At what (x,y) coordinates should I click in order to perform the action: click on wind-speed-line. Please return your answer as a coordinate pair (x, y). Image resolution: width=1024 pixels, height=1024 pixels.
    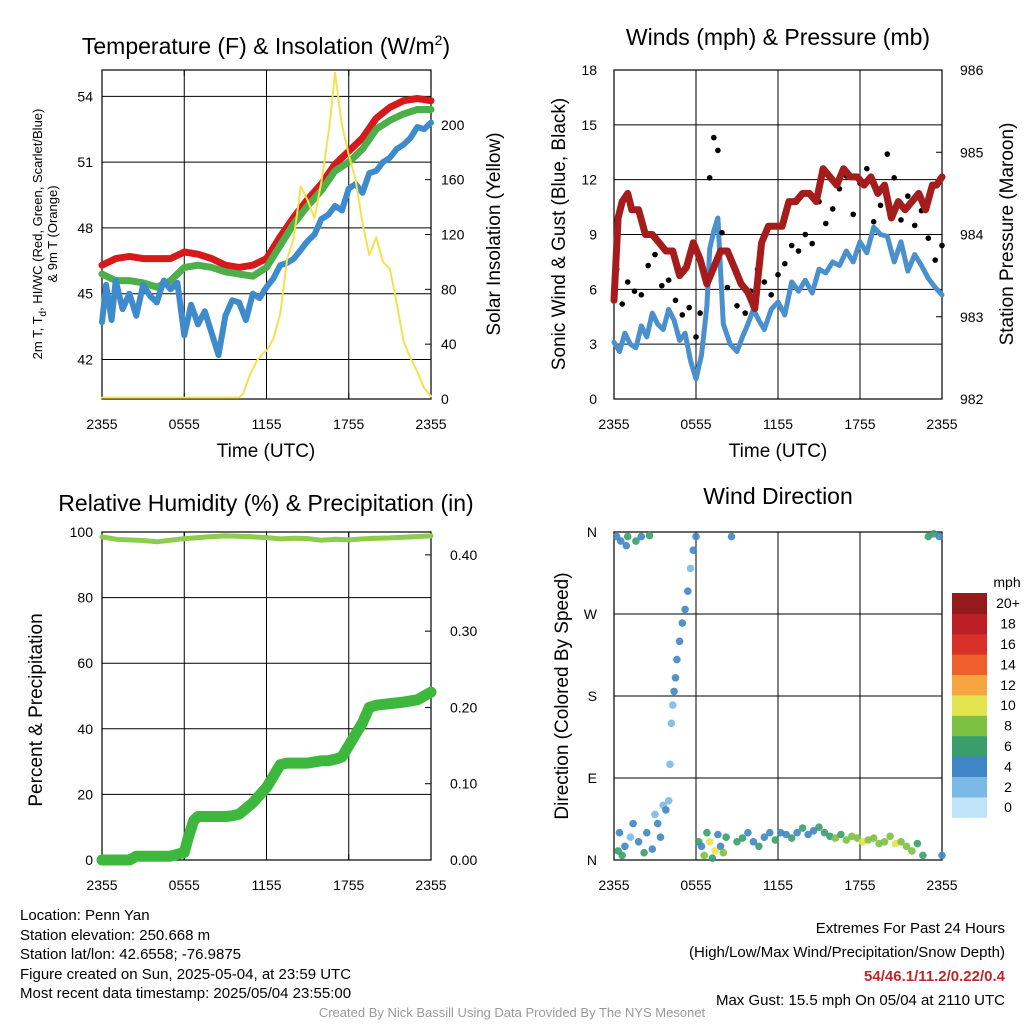
    Looking at the image, I should click on (778, 298).